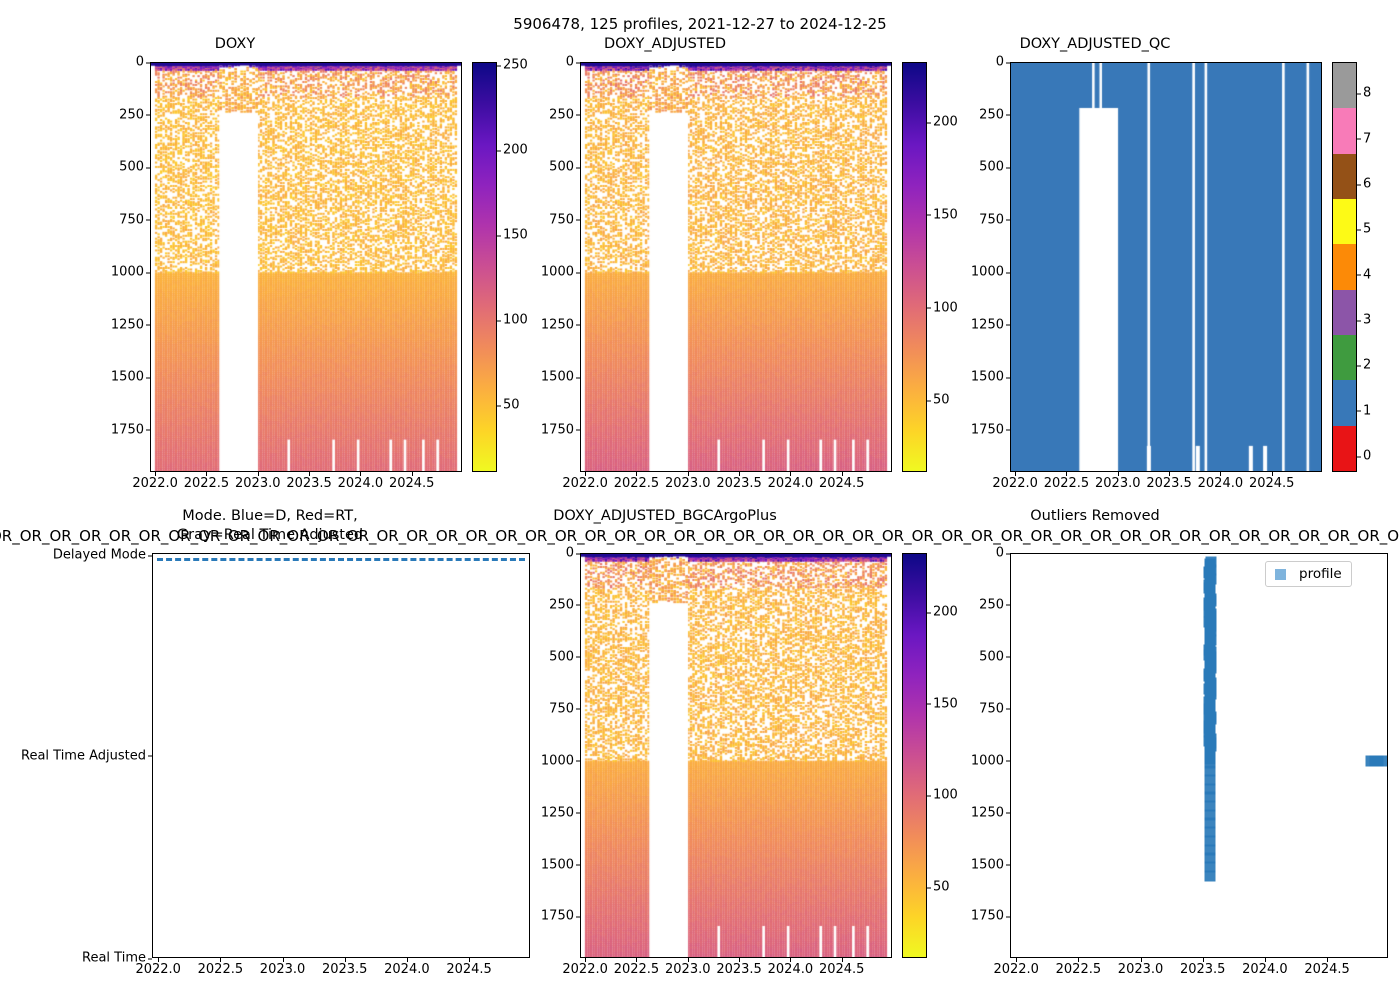 The height and width of the screenshot is (1000, 1400). Describe the element at coordinates (930, 267) in the screenshot. I see `doxy-adjusted-colorbar: 50 100 150 200` at that location.